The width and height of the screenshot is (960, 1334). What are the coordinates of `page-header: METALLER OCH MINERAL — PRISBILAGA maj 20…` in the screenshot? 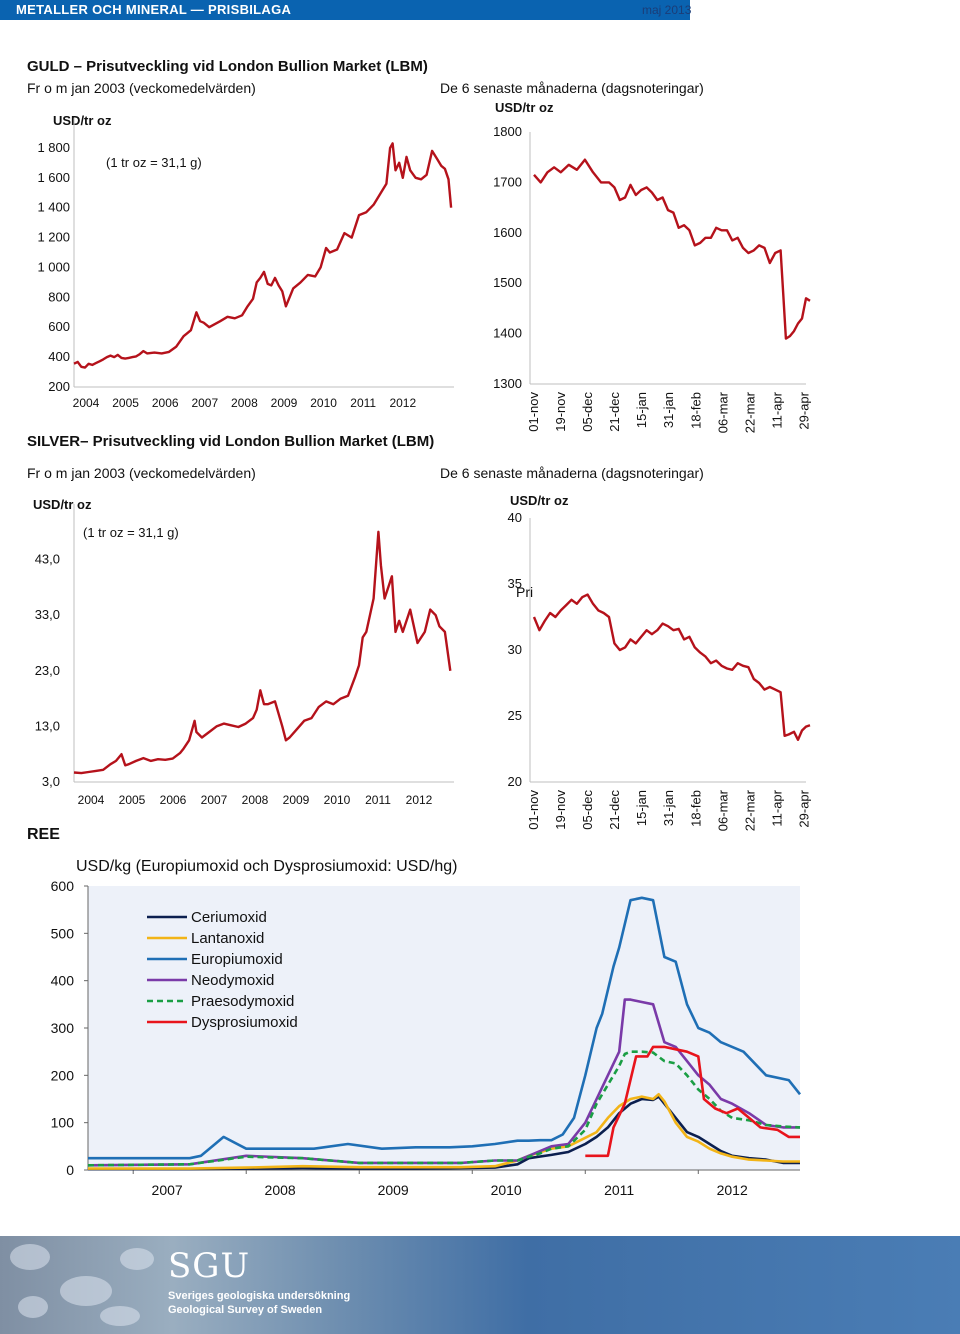 It's located at (480, 10).